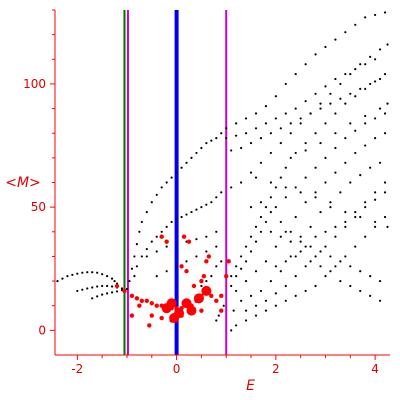 This screenshot has width=400, height=400. Describe the element at coordinates (250, 386) in the screenshot. I see `x-axis-title: E` at that location.